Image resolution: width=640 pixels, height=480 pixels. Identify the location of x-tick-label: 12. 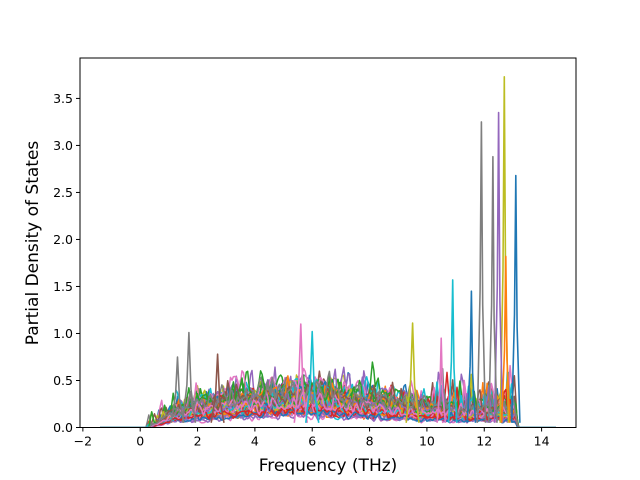
(484, 441).